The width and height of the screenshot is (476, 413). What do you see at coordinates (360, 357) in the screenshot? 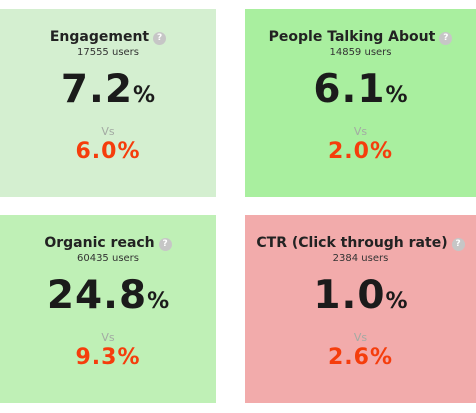
I see `compare-value: 2.6%` at bounding box center [360, 357].